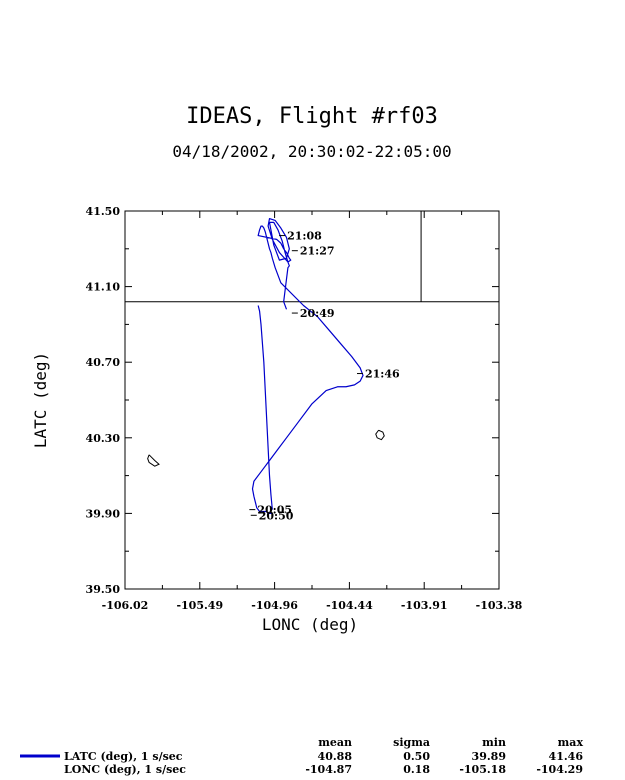  Describe the element at coordinates (328, 769) in the screenshot. I see `legend-mean-lonc: -104.87` at that location.